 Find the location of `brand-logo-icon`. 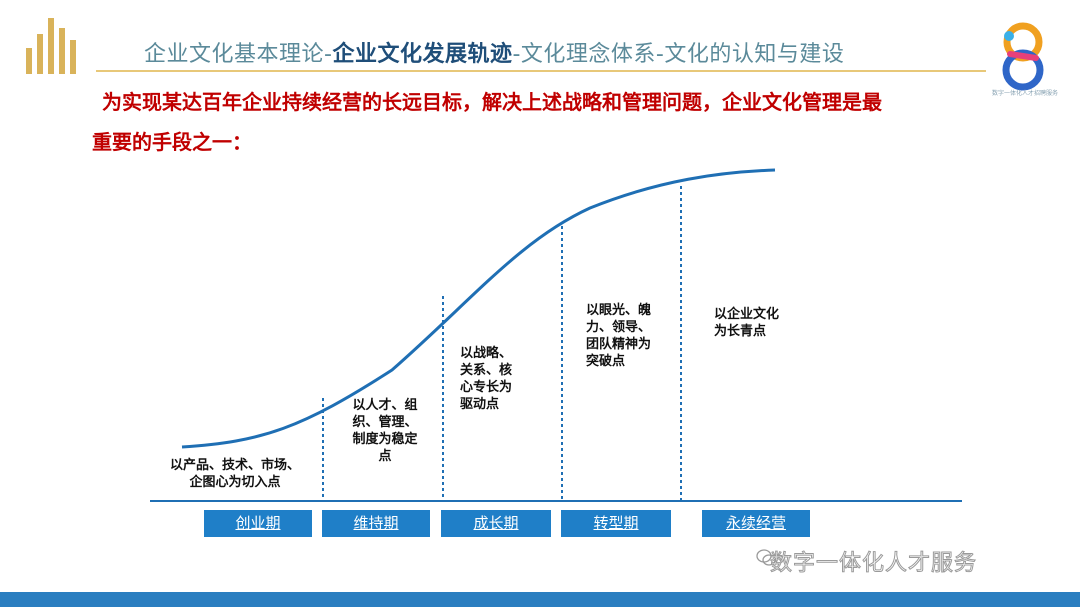

brand-logo-icon is located at coordinates (1023, 56).